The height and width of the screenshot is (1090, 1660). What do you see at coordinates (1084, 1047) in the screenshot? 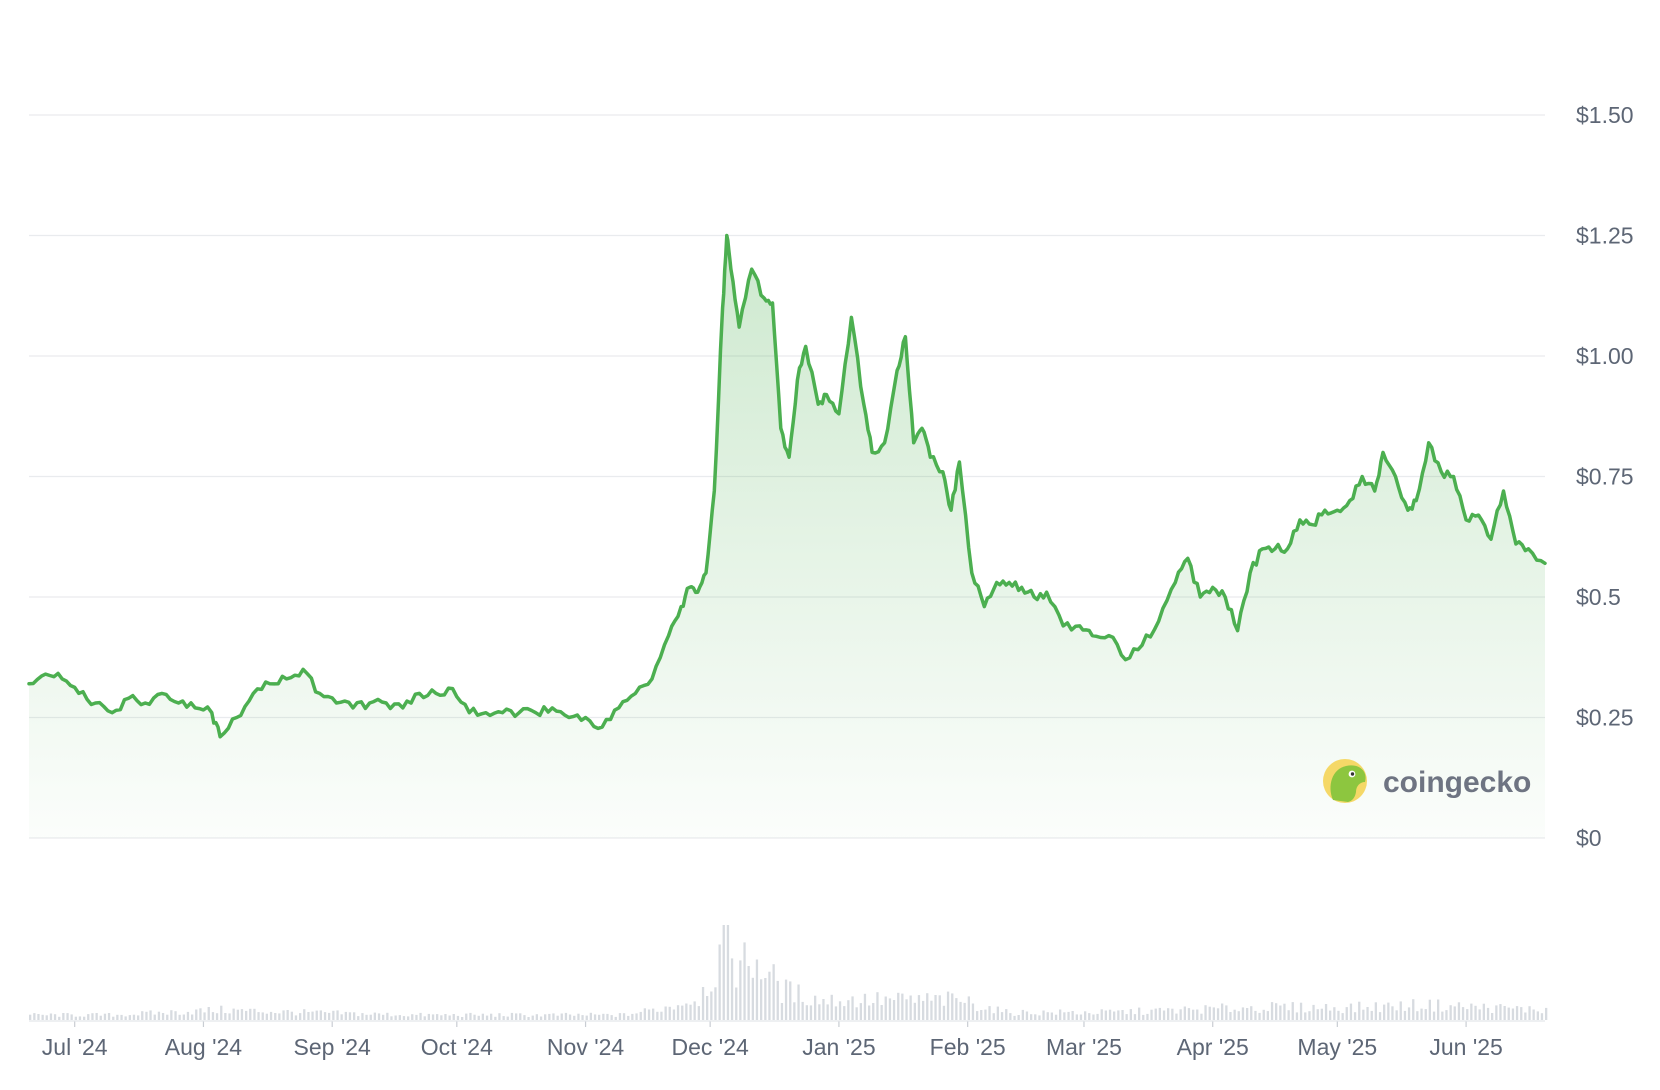
I see `x-tick-label: Mar '25` at bounding box center [1084, 1047].